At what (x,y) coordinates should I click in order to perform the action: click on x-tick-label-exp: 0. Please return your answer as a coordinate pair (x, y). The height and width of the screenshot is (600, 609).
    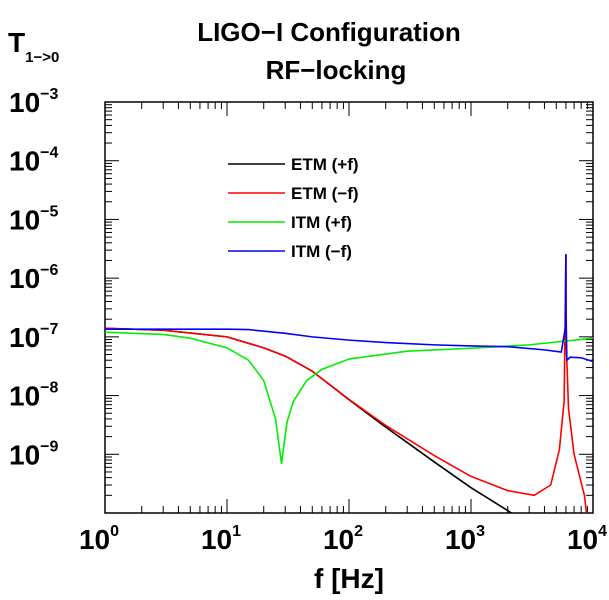
    Looking at the image, I should click on (114, 531).